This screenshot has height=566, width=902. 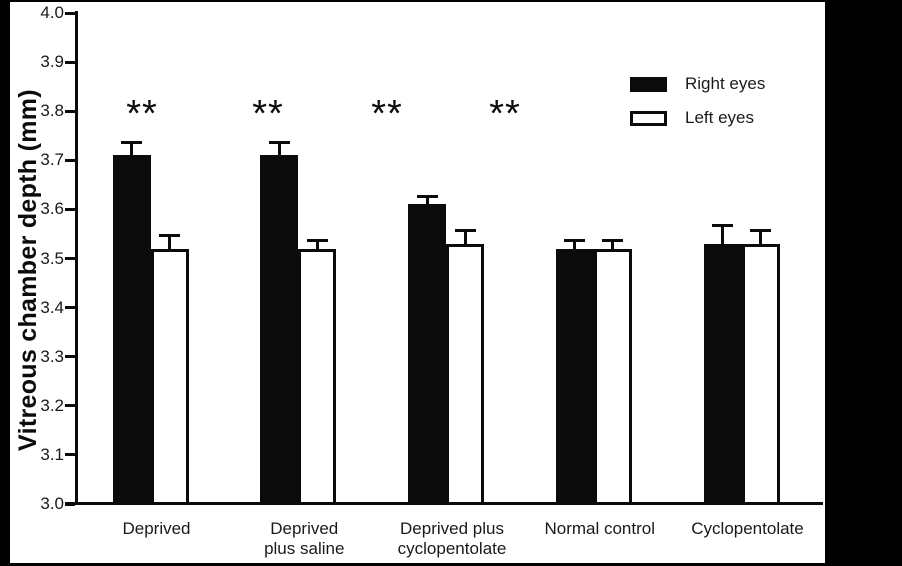 I want to click on y-axis-tick-label: 3.3, so click(x=52, y=356).